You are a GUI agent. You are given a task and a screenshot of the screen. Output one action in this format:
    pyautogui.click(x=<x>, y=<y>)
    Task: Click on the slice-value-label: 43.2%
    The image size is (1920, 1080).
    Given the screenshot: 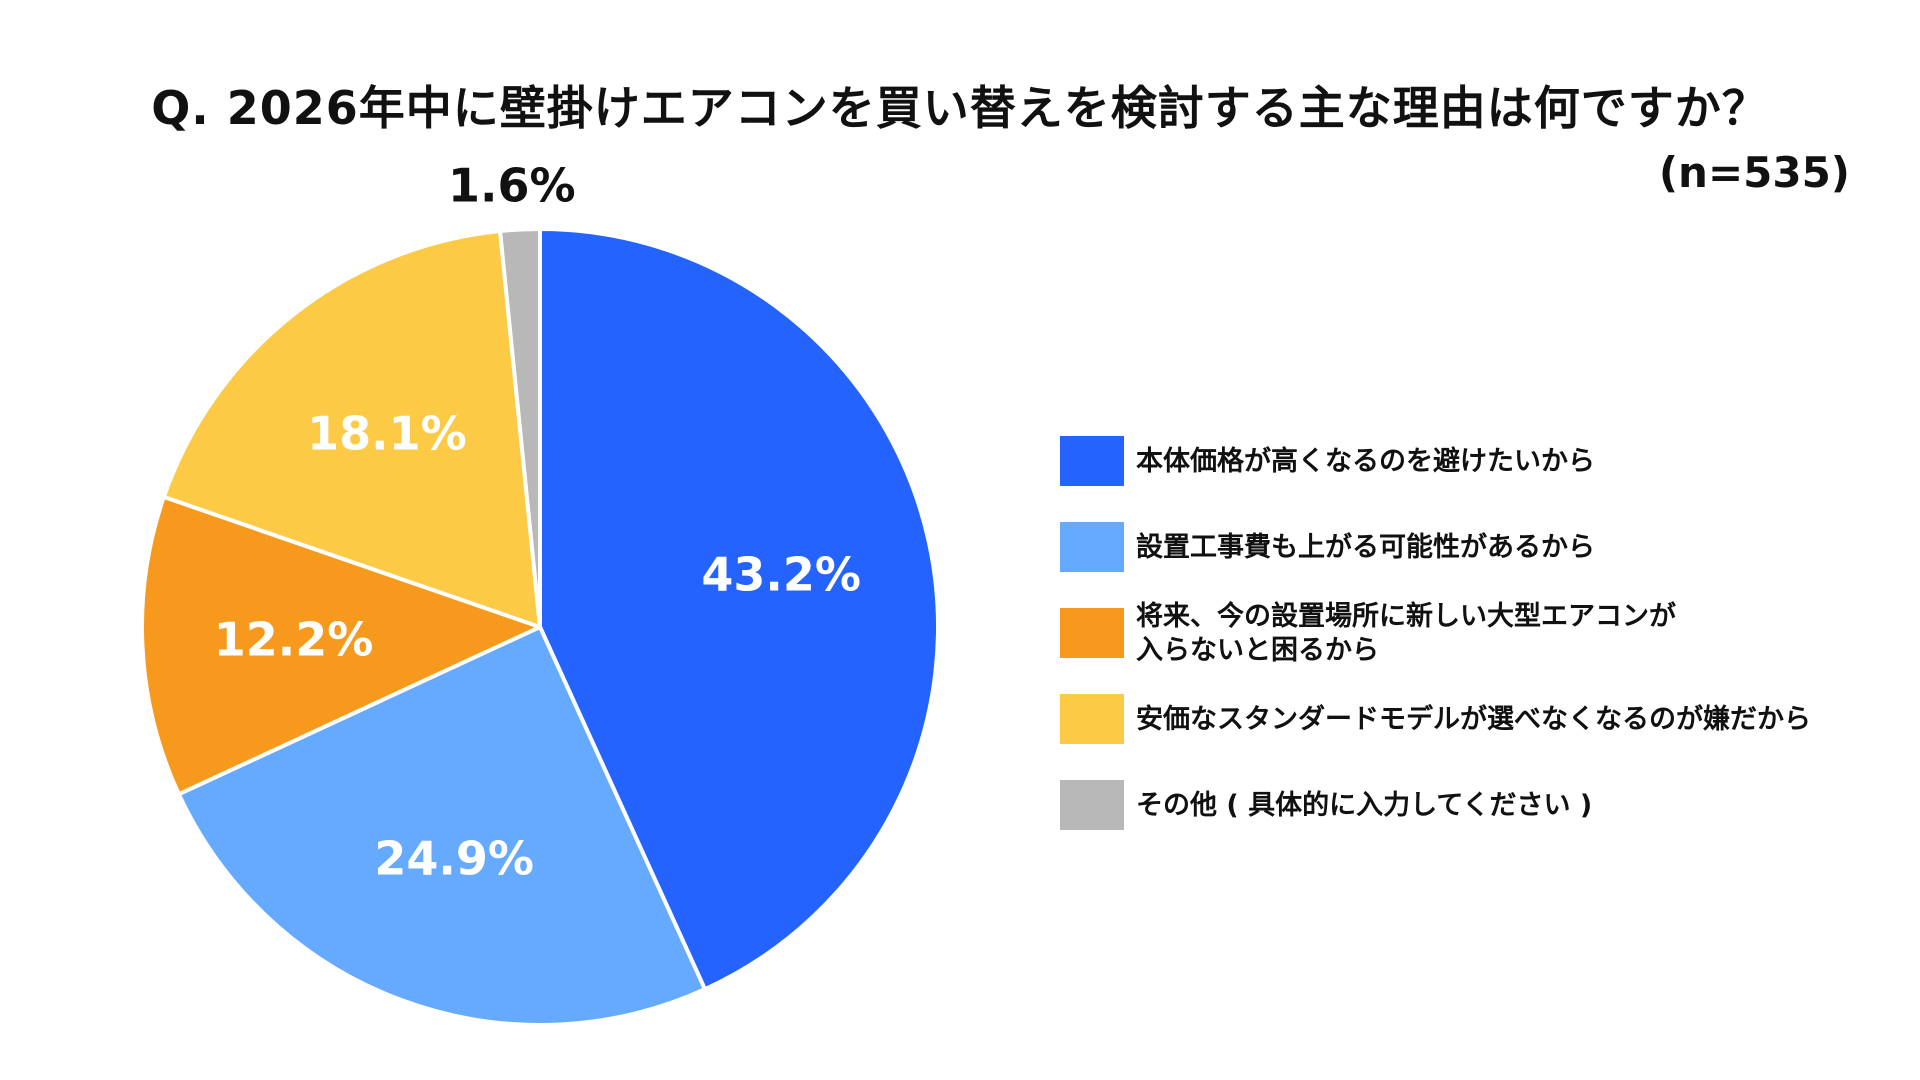 What is the action you would take?
    pyautogui.click(x=781, y=575)
    